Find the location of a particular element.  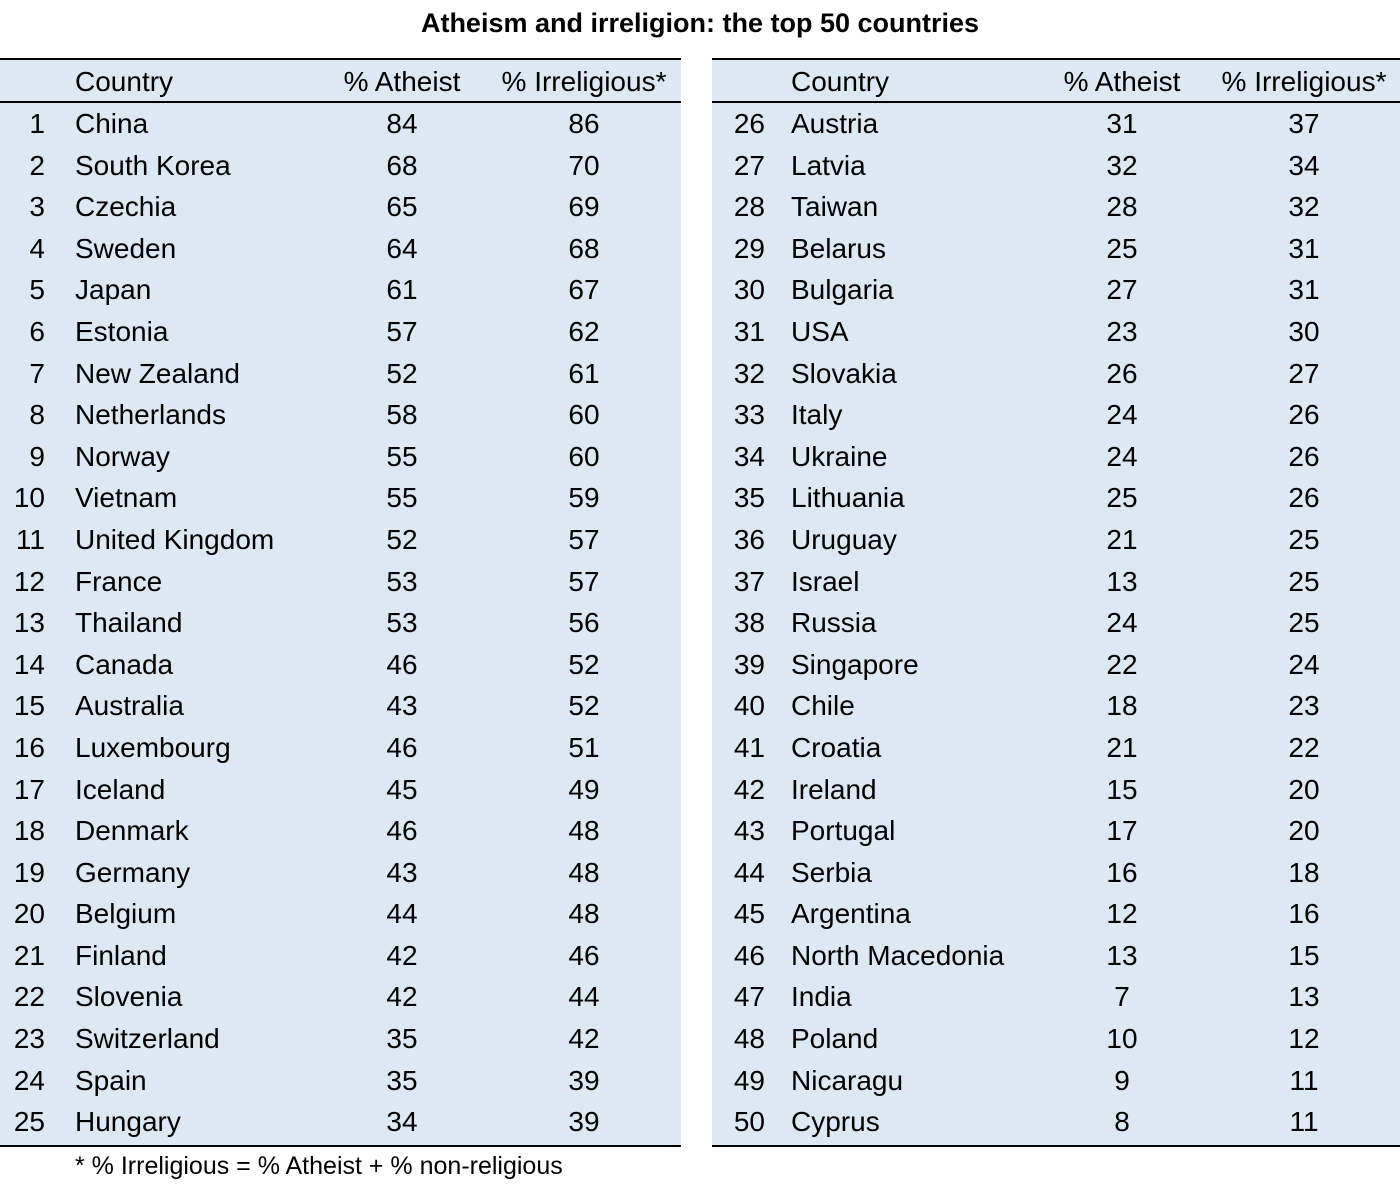

table-row: 2 South Korea 68 70 is located at coordinates (340, 166).